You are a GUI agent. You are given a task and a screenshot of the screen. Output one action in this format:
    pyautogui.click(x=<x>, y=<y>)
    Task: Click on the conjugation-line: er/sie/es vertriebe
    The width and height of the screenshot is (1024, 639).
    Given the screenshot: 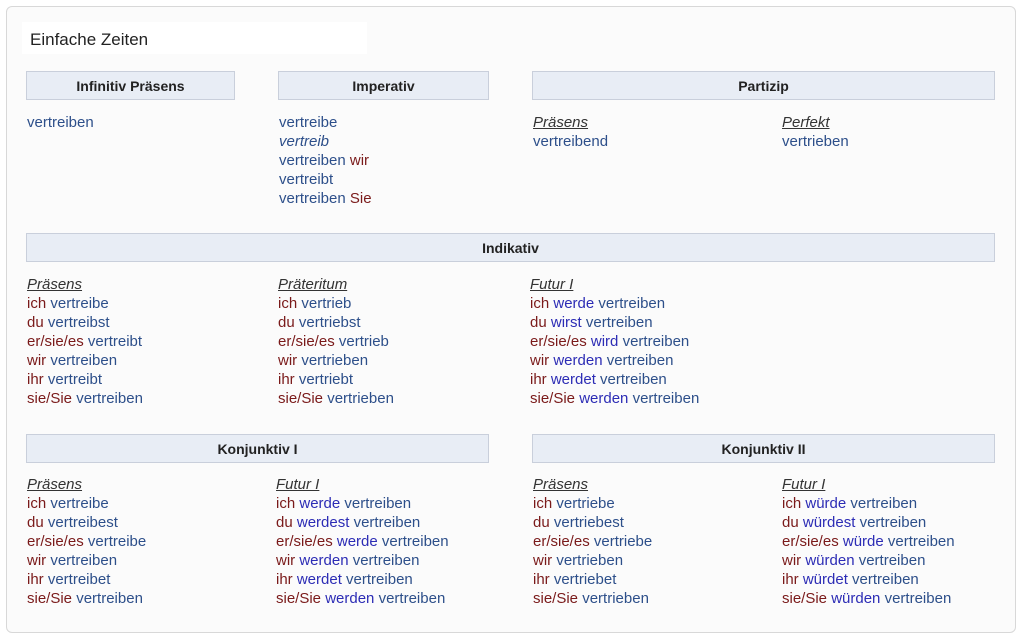 What is the action you would take?
    pyautogui.click(x=593, y=541)
    